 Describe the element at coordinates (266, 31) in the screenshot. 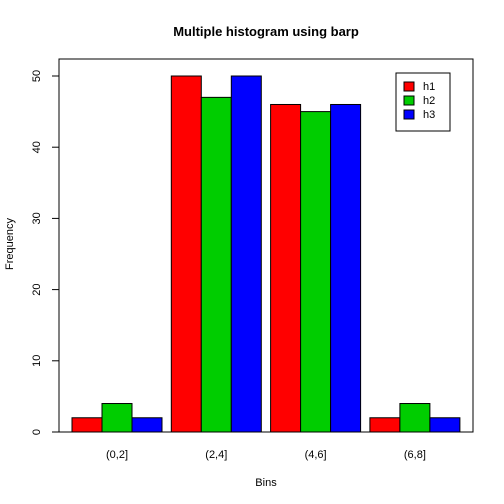

I see `chart-title: Multiple histogram using barp` at that location.